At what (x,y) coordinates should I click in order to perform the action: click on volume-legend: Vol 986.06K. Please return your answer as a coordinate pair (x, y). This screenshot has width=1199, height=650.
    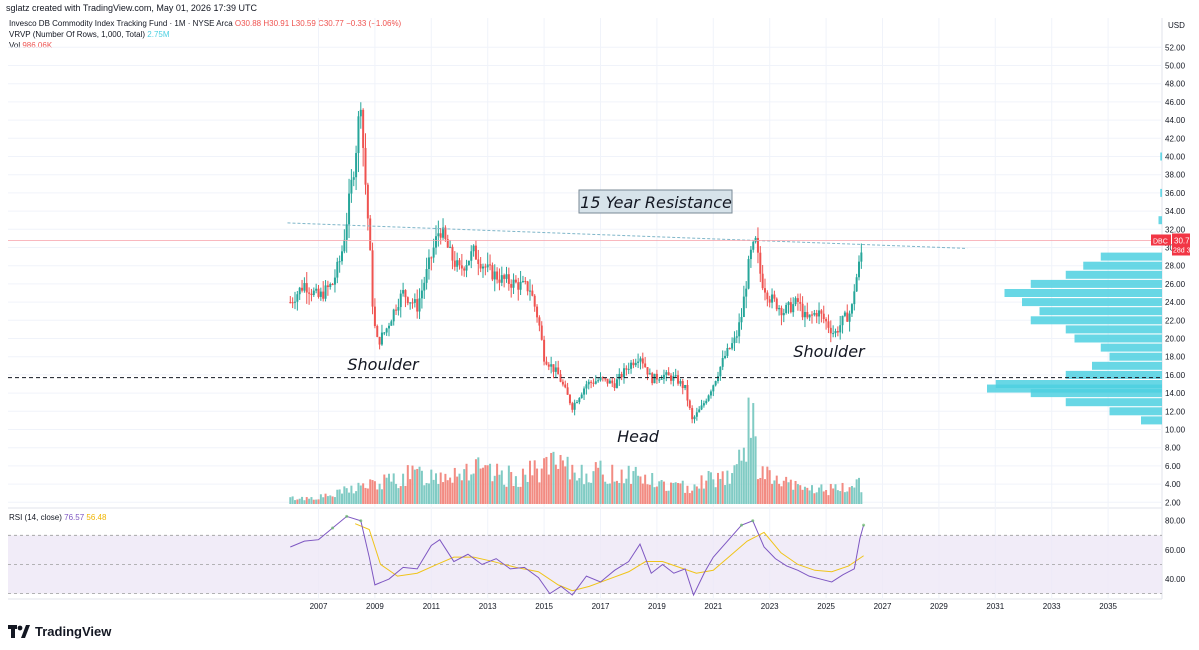
    Looking at the image, I should click on (30, 45).